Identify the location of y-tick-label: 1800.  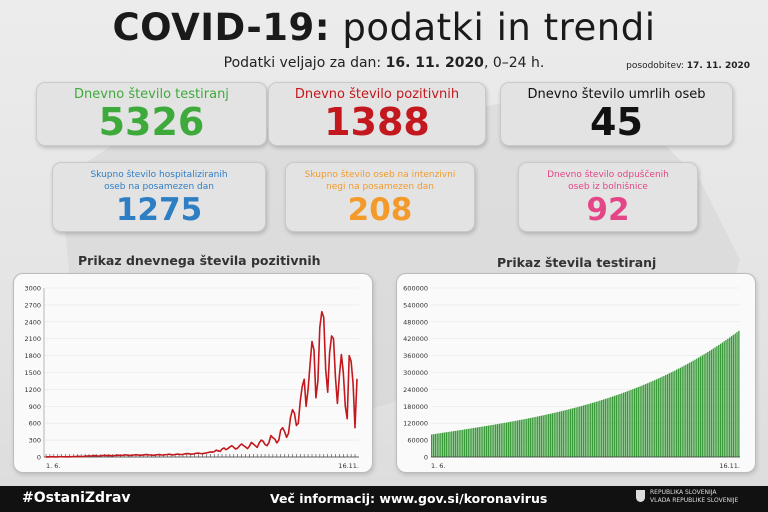
(32, 356).